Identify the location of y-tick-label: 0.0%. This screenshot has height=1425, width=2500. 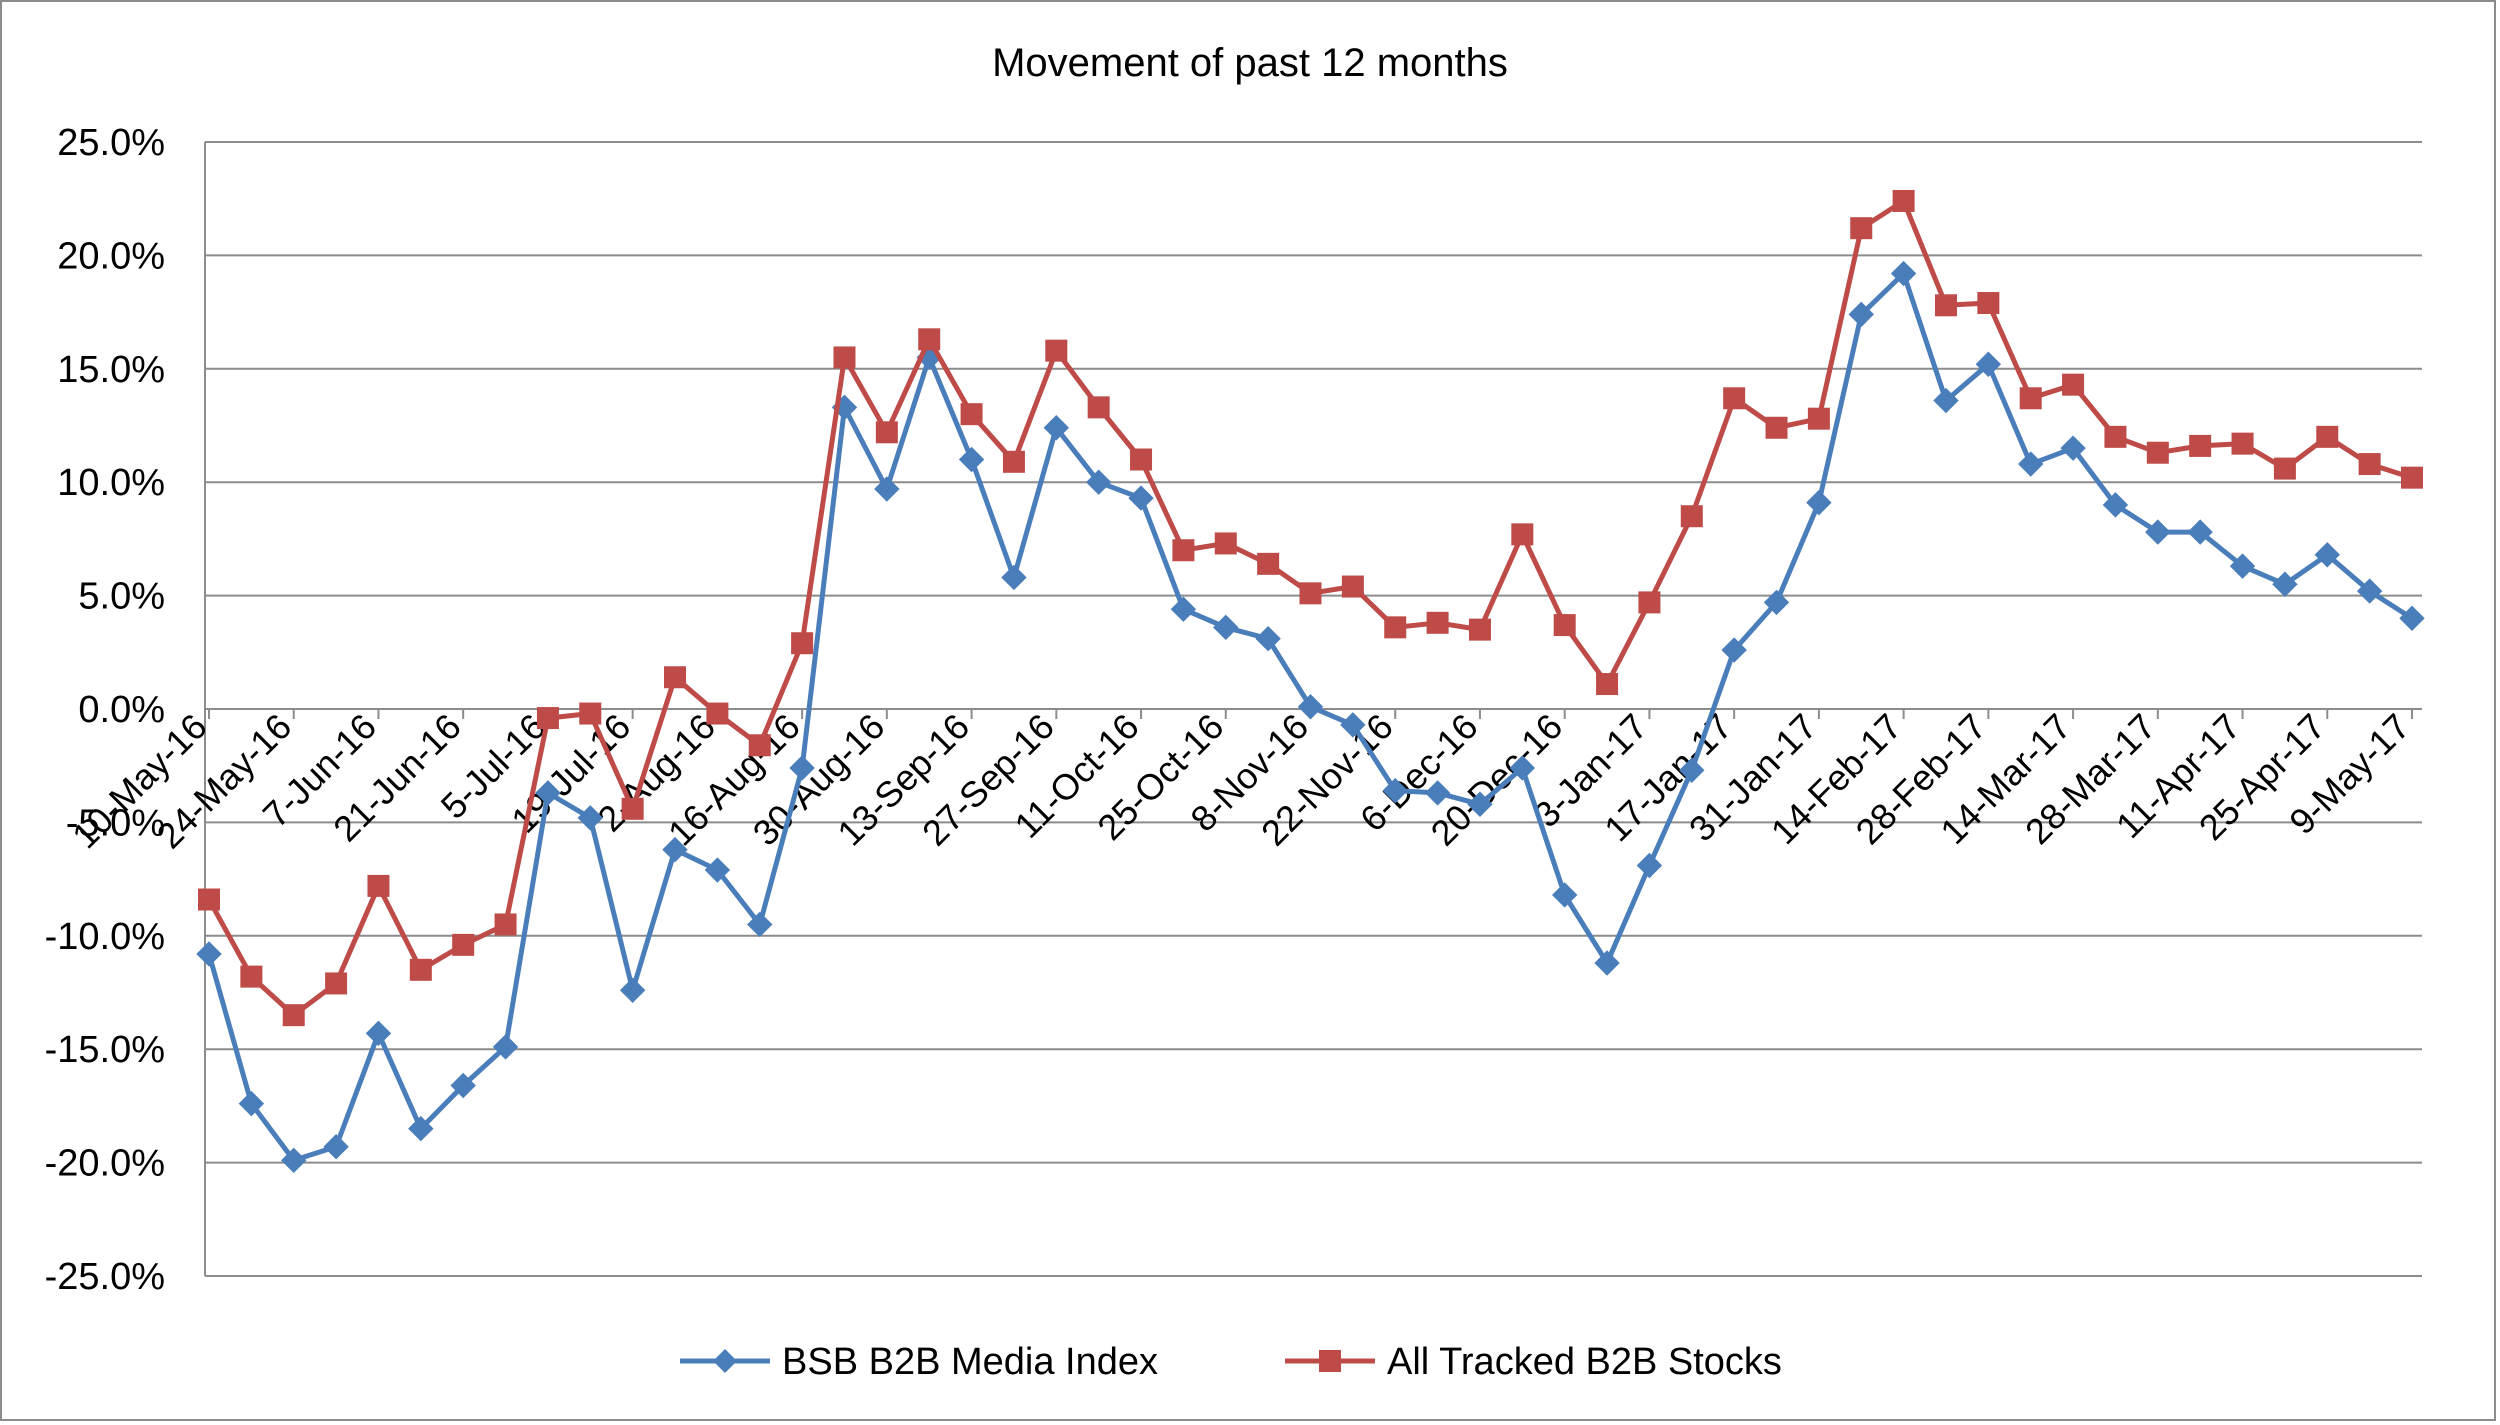
(121, 710).